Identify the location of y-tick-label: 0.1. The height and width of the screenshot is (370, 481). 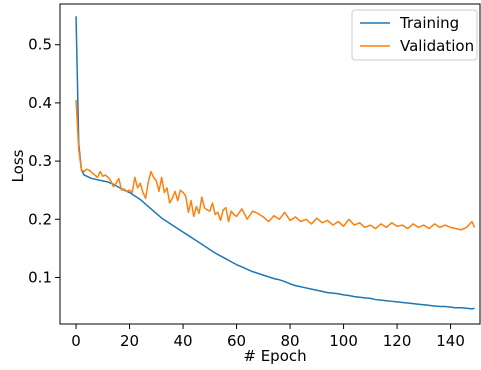
(40, 277).